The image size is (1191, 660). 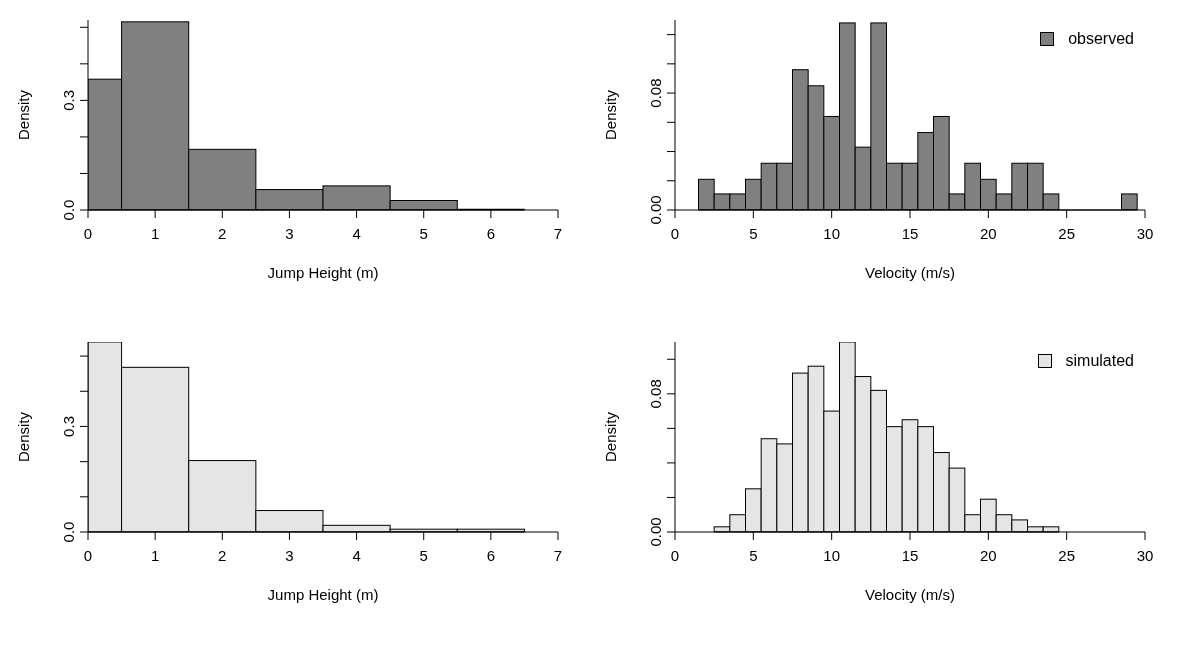 I want to click on legend-label: simulated, so click(x=1099, y=361).